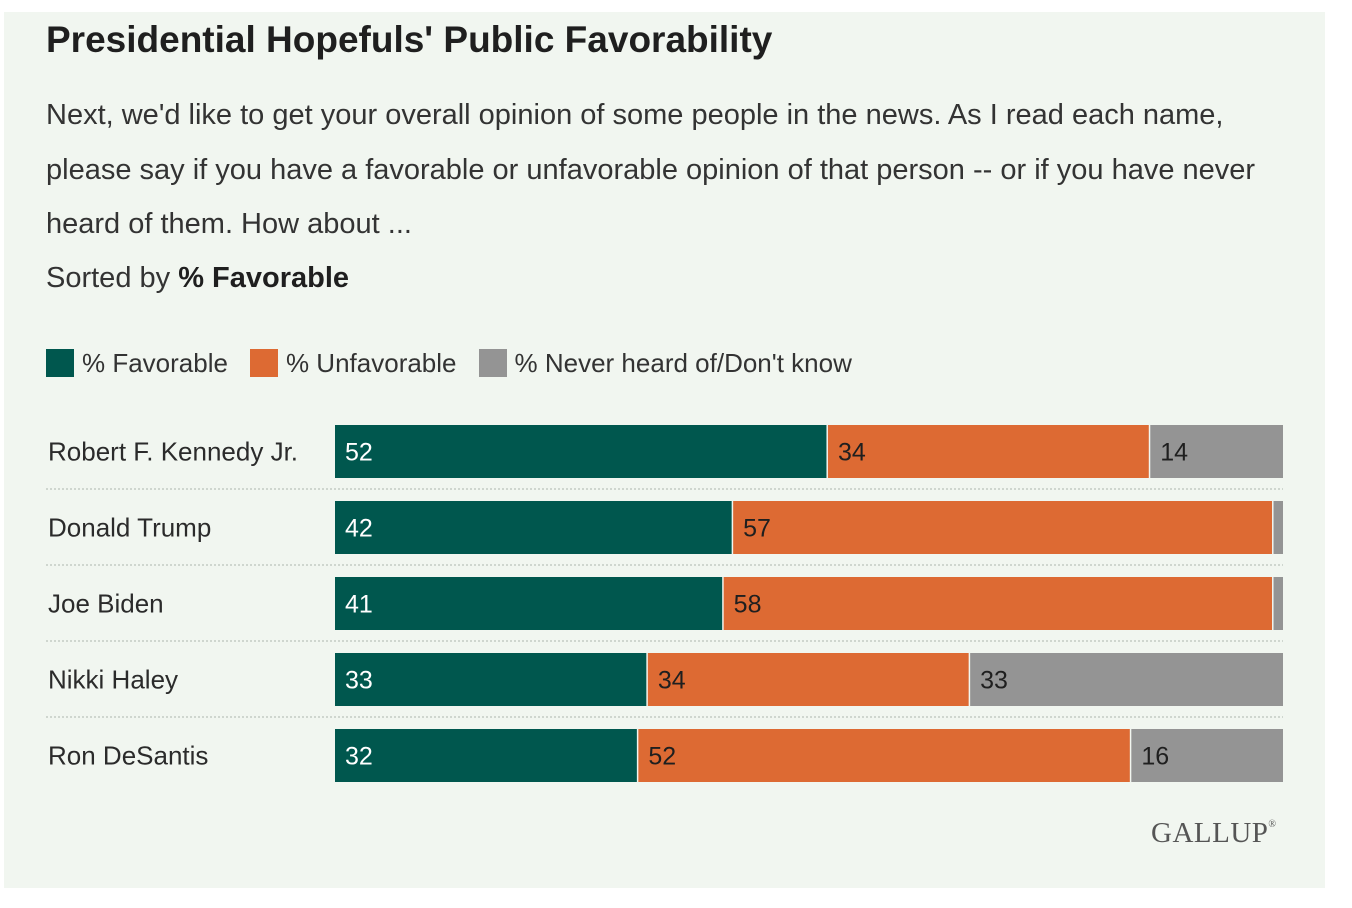 This screenshot has width=1352, height=908. Describe the element at coordinates (359, 529) in the screenshot. I see `data-label-favorable-donald-trump: 42` at that location.